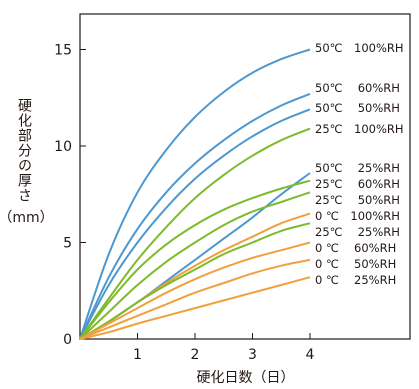  What do you see at coordinates (357, 108) in the screenshot?
I see `series-label: 50℃ 50%RH` at bounding box center [357, 108].